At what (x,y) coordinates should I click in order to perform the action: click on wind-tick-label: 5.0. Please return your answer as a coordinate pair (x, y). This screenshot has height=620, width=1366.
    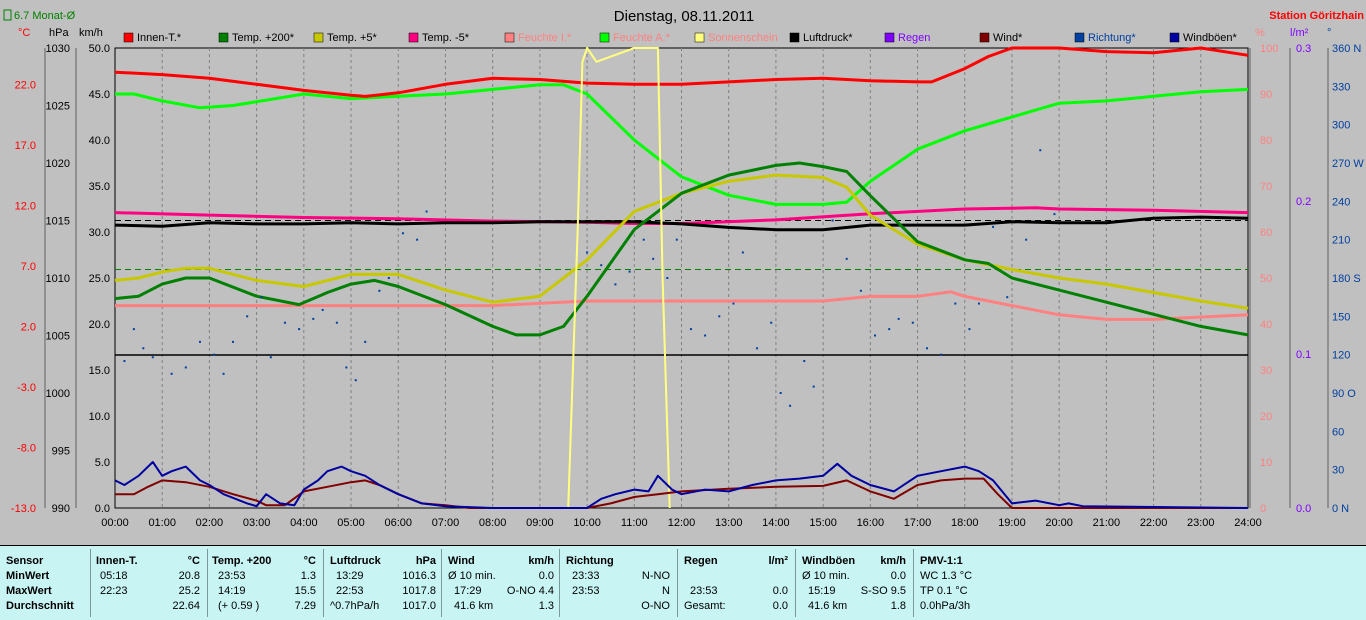
    Looking at the image, I should click on (102, 463).